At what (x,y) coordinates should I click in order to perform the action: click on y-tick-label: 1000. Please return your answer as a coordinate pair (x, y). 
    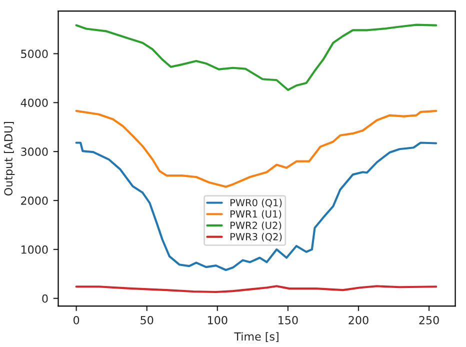
    Looking at the image, I should click on (34, 249).